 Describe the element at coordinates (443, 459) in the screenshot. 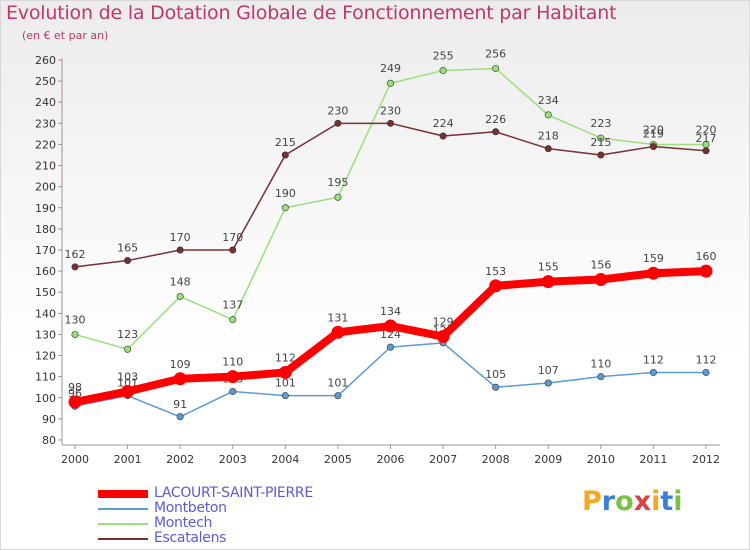

I see `x-tick-label: 2007` at that location.